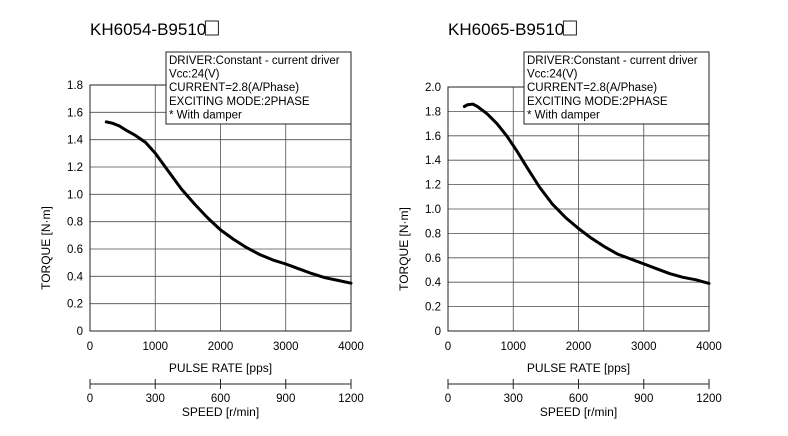 The image size is (788, 436). Describe the element at coordinates (506, 29) in the screenshot. I see `chart-title: KH6065-B9510` at that location.